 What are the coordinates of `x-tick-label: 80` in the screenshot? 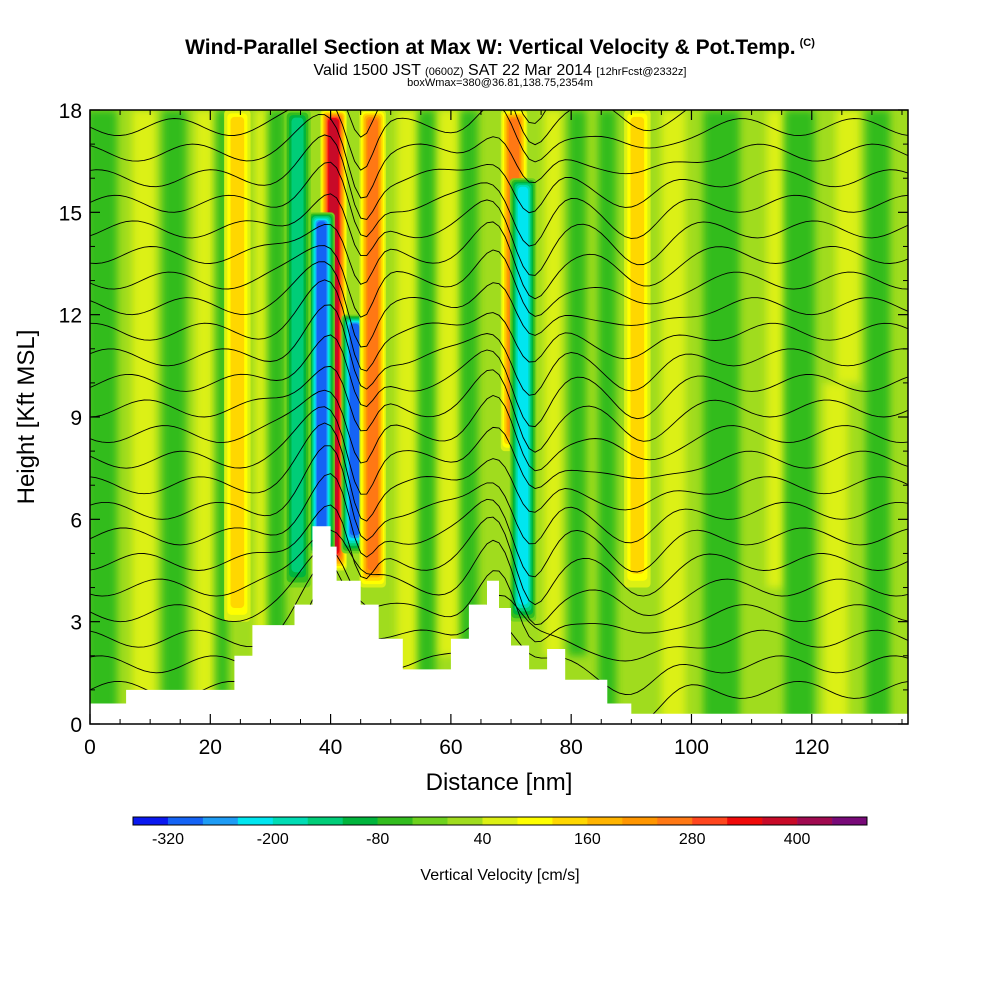 It's located at (570, 747).